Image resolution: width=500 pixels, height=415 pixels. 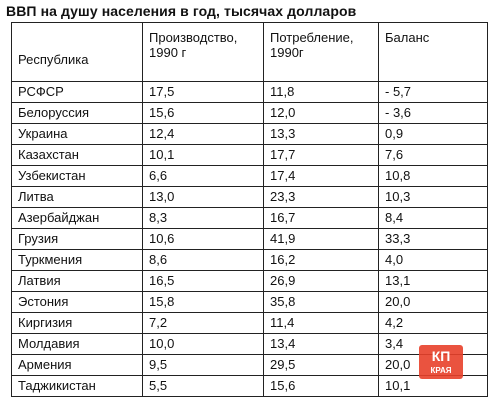 I want to click on table-row: РСФСР 17,5 11,8- 5,7, so click(x=249, y=92).